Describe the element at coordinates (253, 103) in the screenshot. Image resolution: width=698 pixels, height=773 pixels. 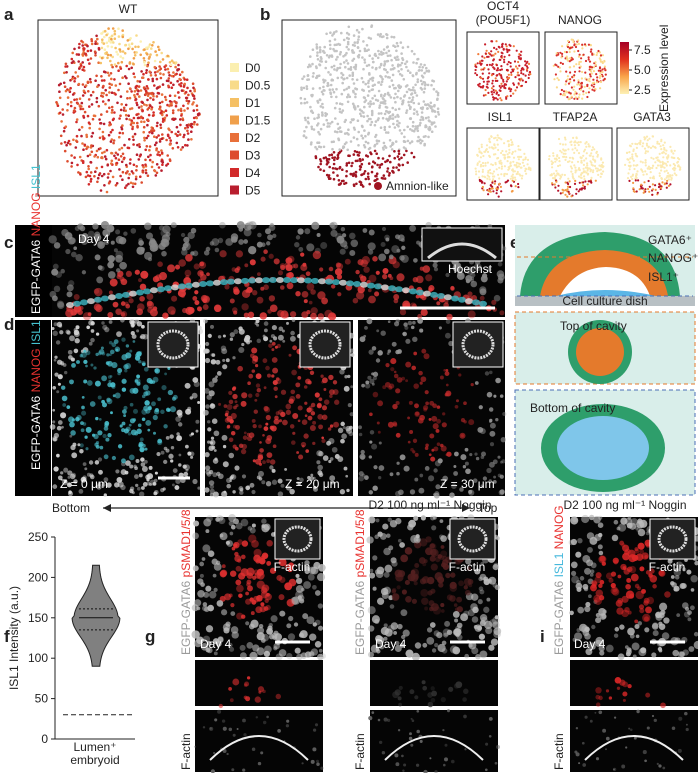
I see `legend-label: D1` at that location.